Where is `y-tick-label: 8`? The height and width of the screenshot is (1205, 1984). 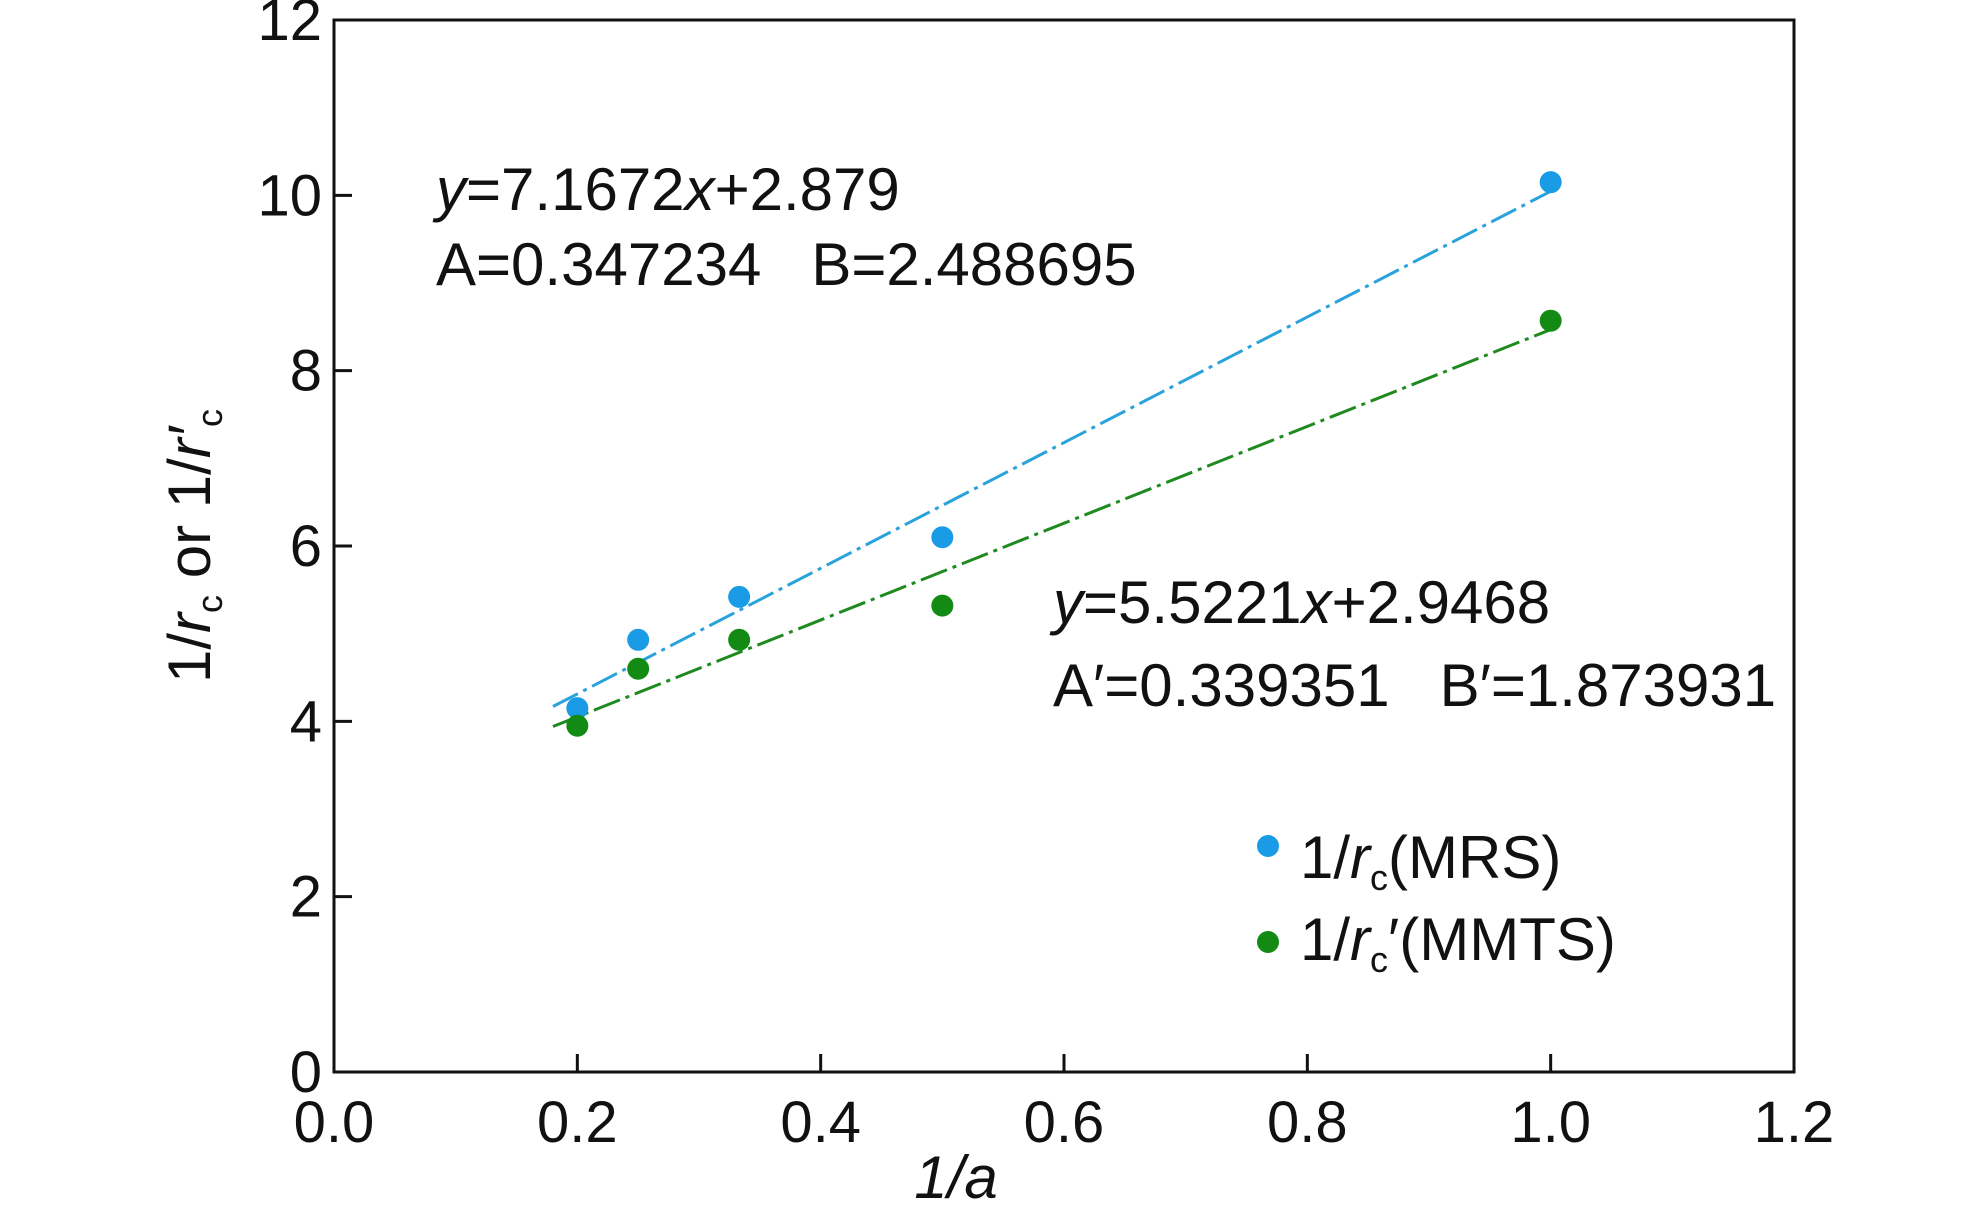
y-tick-label: 8 is located at coordinates (306, 371).